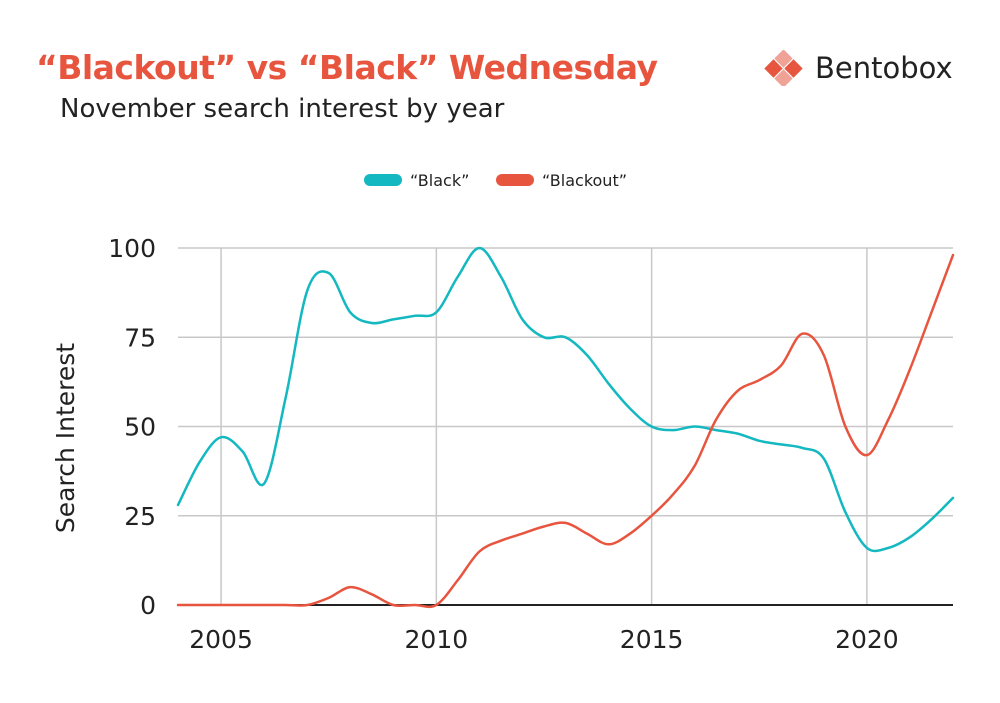  What do you see at coordinates (132, 248) in the screenshot?
I see `y-tick-label: 100` at bounding box center [132, 248].